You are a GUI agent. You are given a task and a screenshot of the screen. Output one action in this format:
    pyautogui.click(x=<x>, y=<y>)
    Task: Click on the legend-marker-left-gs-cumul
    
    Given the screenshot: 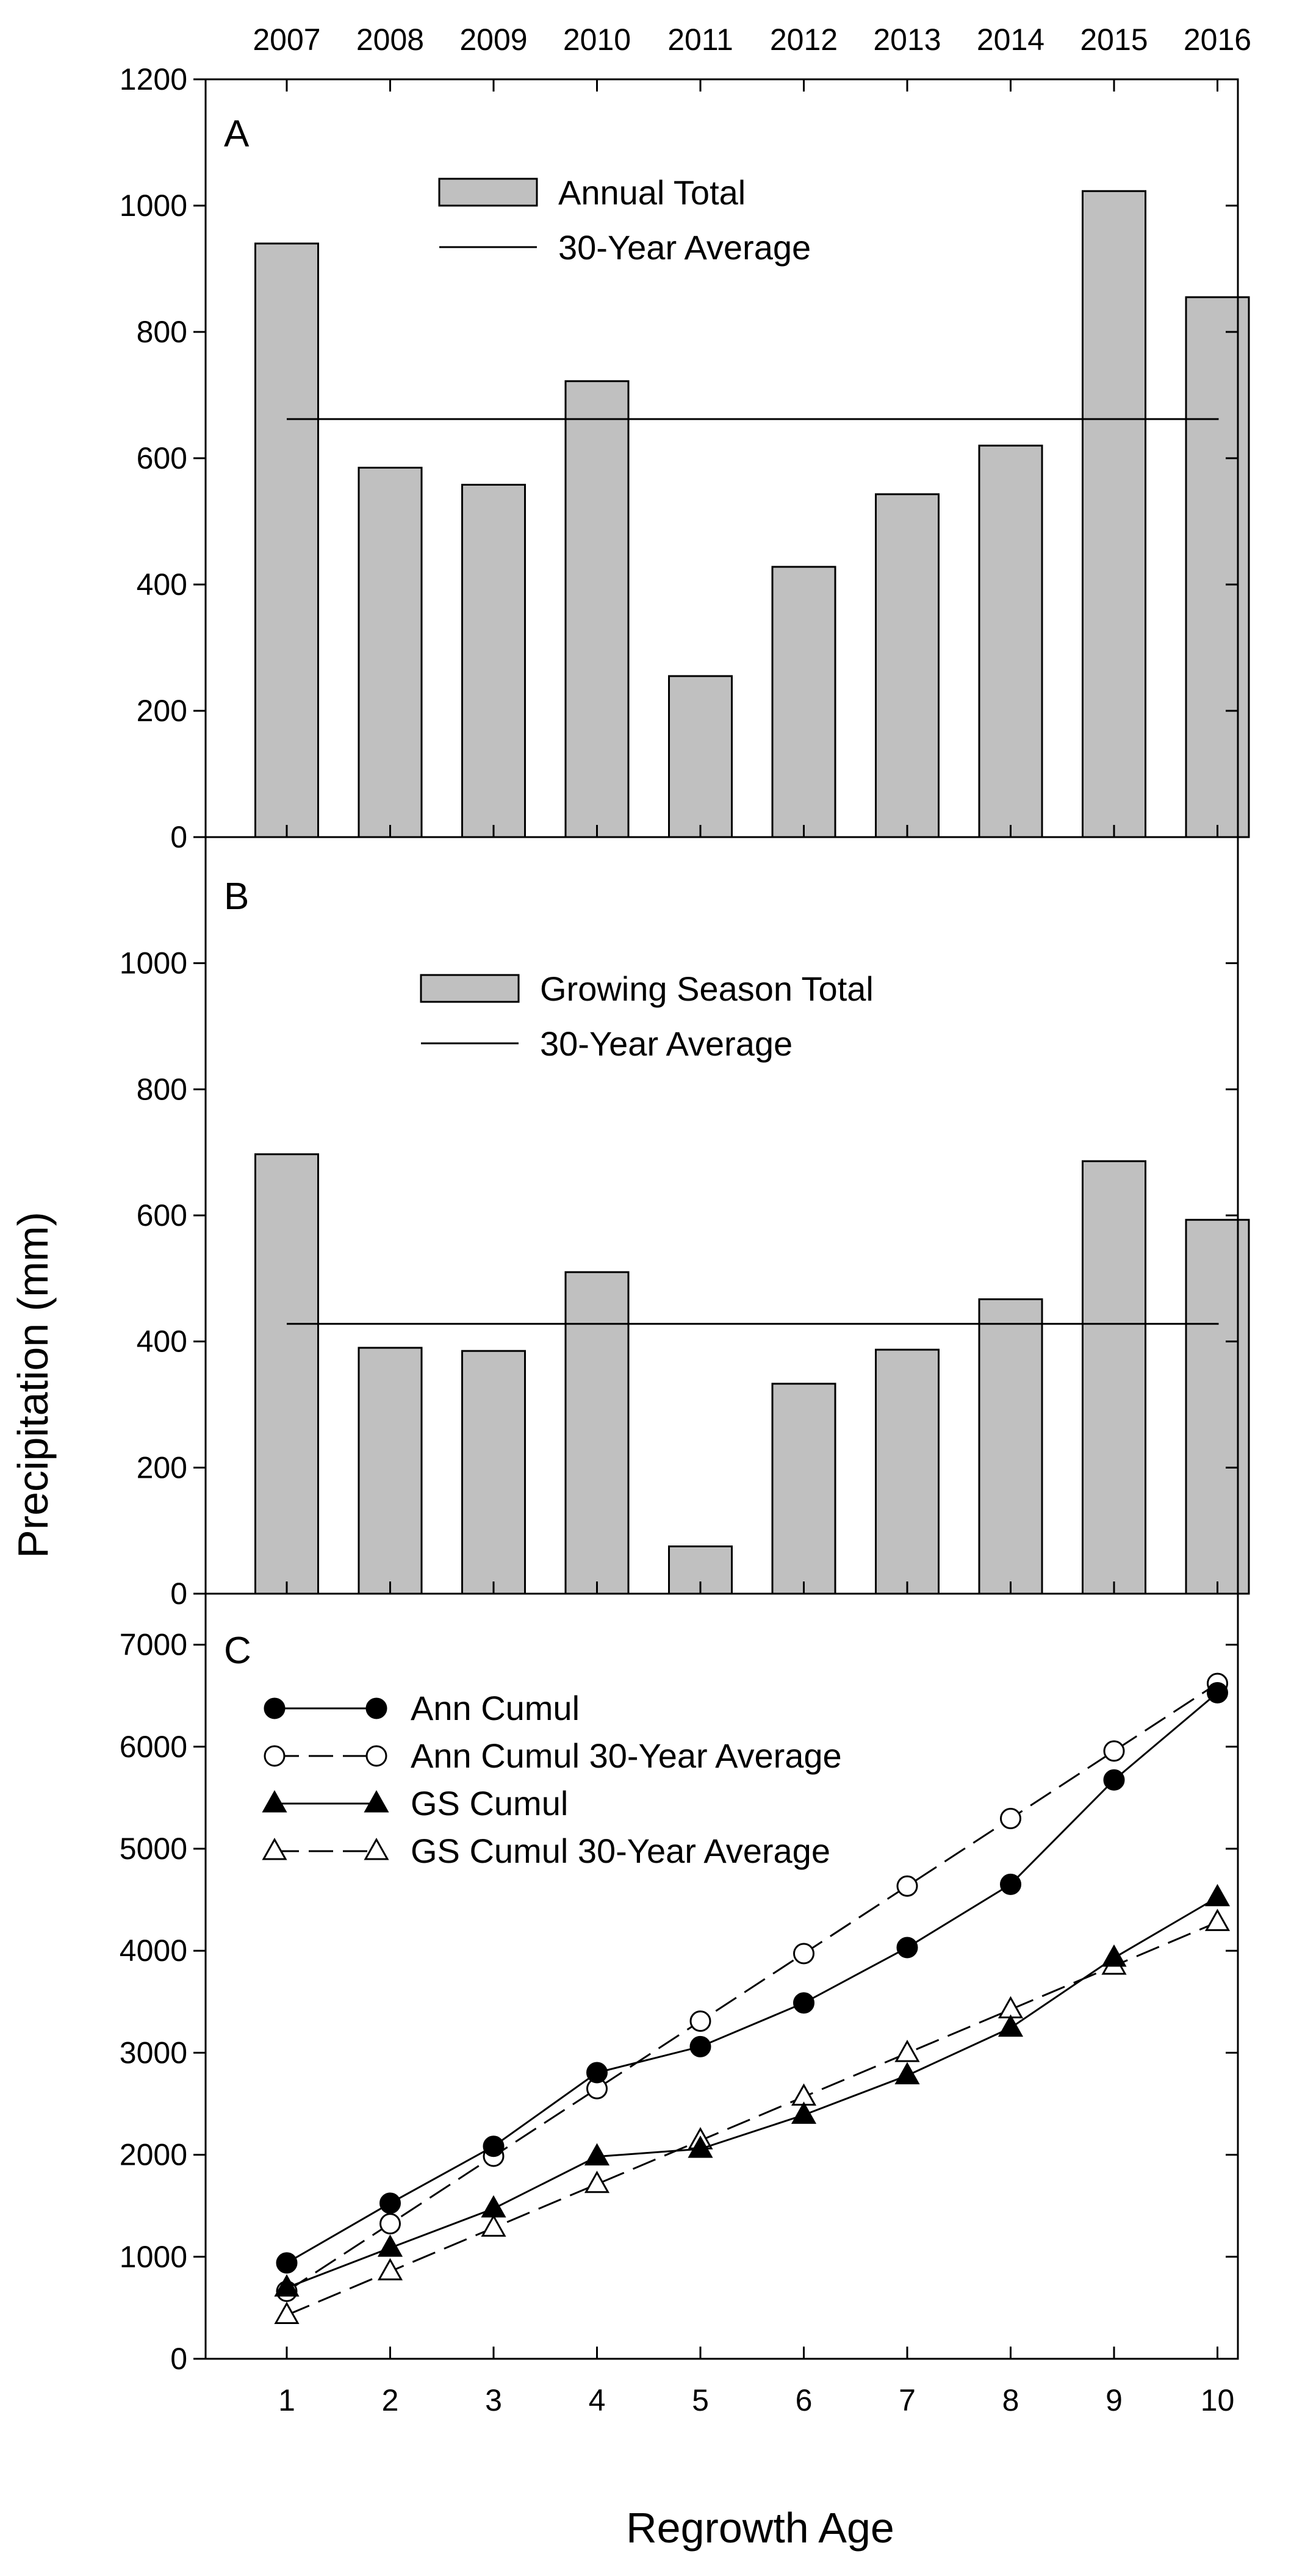 What is the action you would take?
    pyautogui.click(x=274, y=1801)
    